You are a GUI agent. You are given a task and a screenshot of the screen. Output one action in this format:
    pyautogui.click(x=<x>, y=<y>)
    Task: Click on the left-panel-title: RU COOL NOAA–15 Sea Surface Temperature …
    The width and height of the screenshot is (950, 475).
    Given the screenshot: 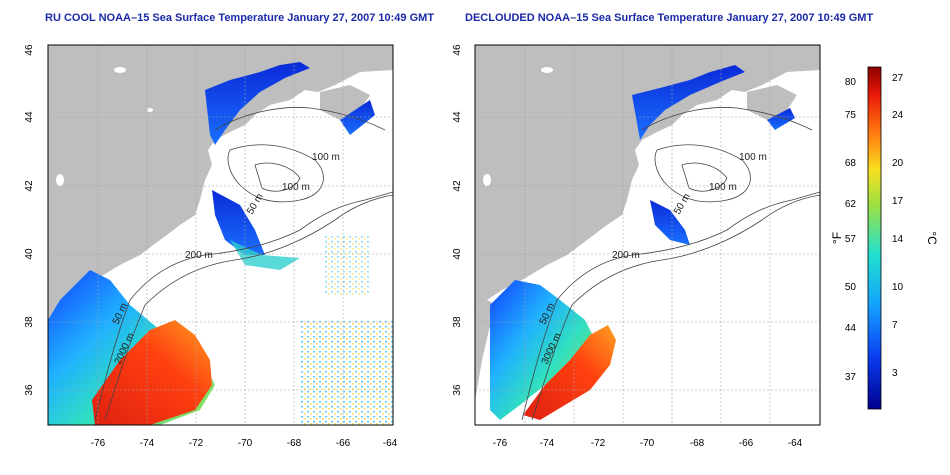 What is the action you would take?
    pyautogui.click(x=240, y=18)
    